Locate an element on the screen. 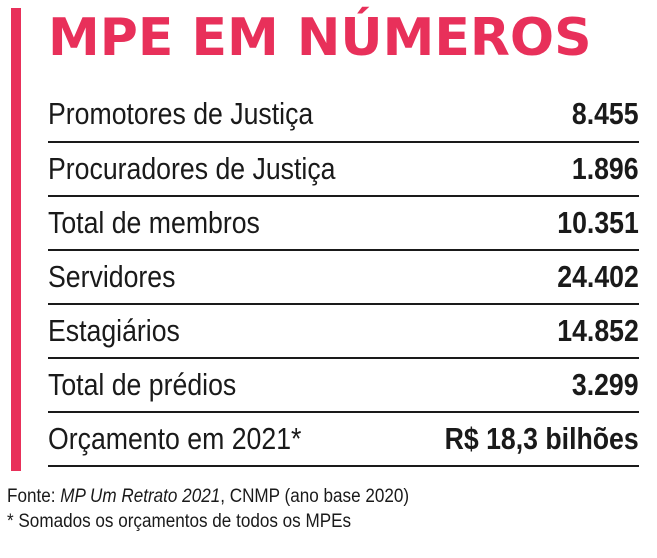 This screenshot has height=558, width=657. row-label: Promotores de Justiça is located at coordinates (181, 113).